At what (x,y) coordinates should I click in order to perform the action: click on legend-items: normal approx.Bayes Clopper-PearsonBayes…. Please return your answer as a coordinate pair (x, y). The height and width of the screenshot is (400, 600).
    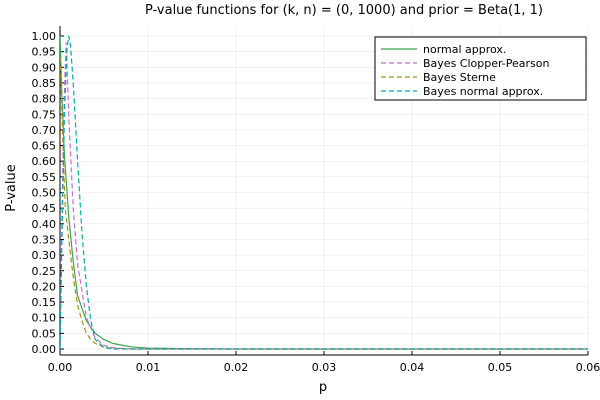
    Looking at the image, I should click on (465, 70).